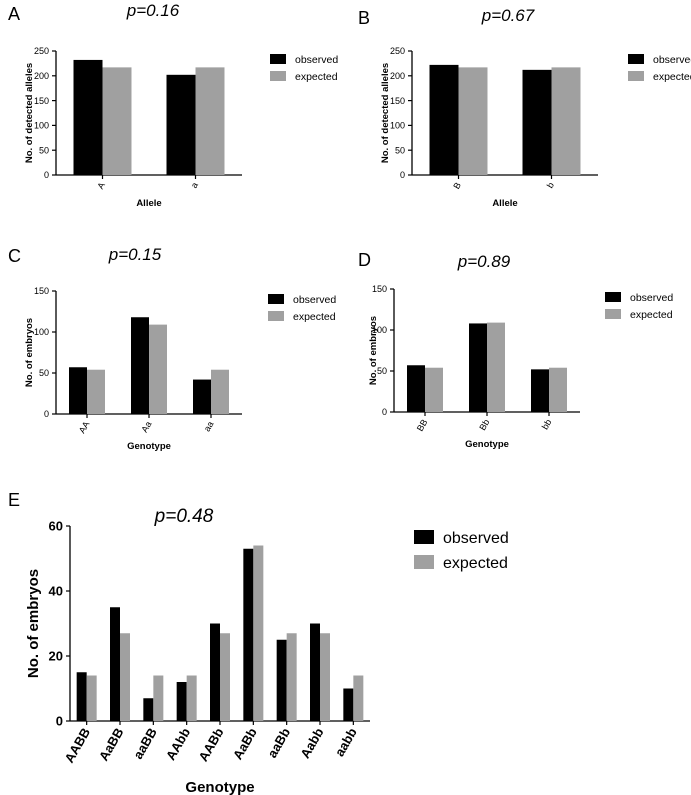 Image resolution: width=691 pixels, height=795 pixels. I want to click on x-tick-label-AaBB: AaBB, so click(111, 744).